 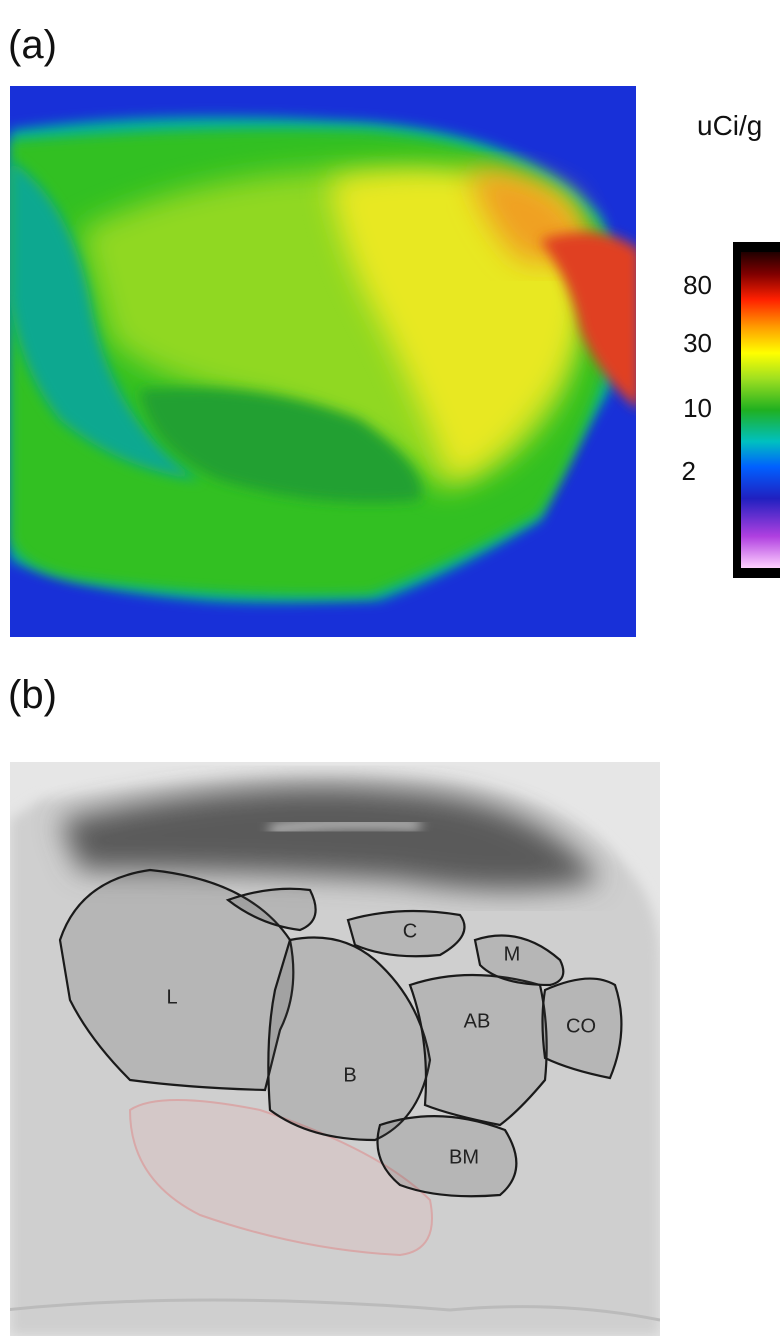 What do you see at coordinates (349, 1075) in the screenshot?
I see `region-label: B` at bounding box center [349, 1075].